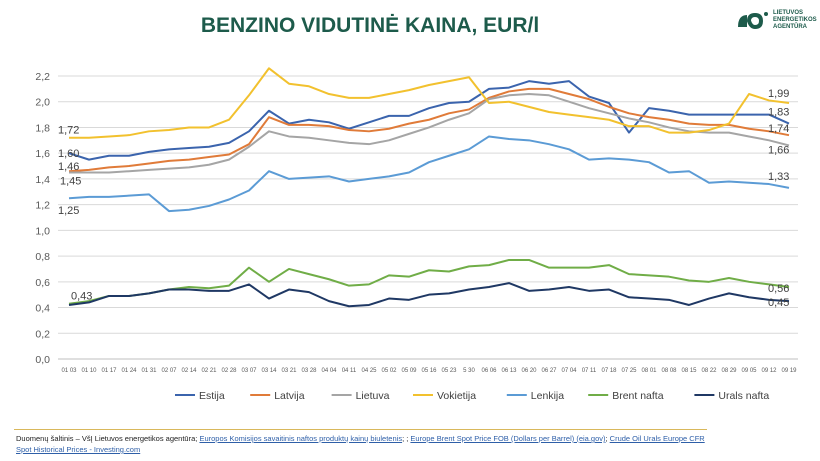 This screenshot has width=820, height=461. I want to click on legend-label: Latvija, so click(289, 396).